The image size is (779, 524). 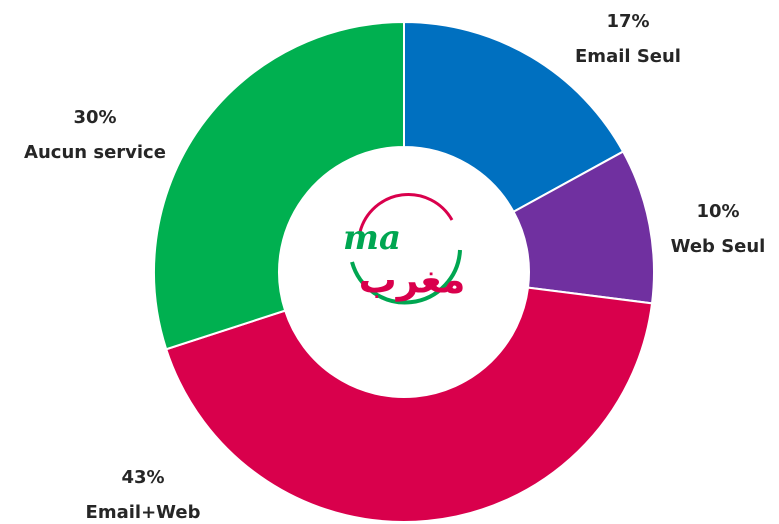 I want to click on category-label: Web Seul, so click(x=718, y=246).